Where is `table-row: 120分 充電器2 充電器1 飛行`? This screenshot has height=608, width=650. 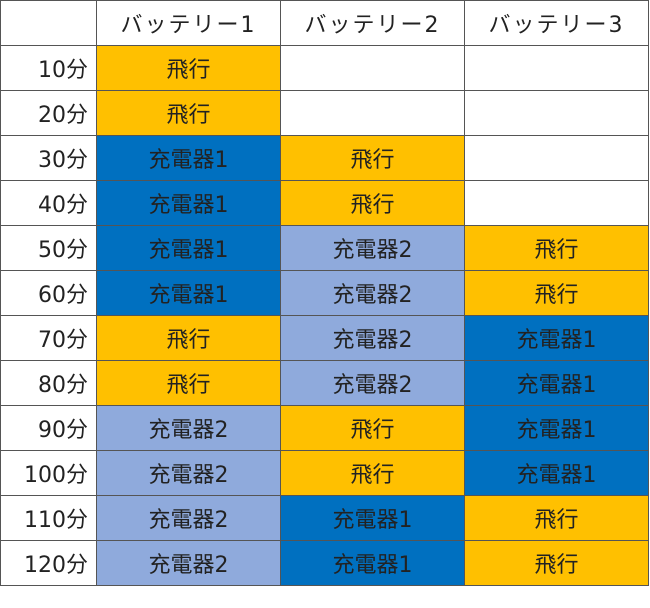
table-row: 120分 充電器2 充電器1 飛行 is located at coordinates (324, 563).